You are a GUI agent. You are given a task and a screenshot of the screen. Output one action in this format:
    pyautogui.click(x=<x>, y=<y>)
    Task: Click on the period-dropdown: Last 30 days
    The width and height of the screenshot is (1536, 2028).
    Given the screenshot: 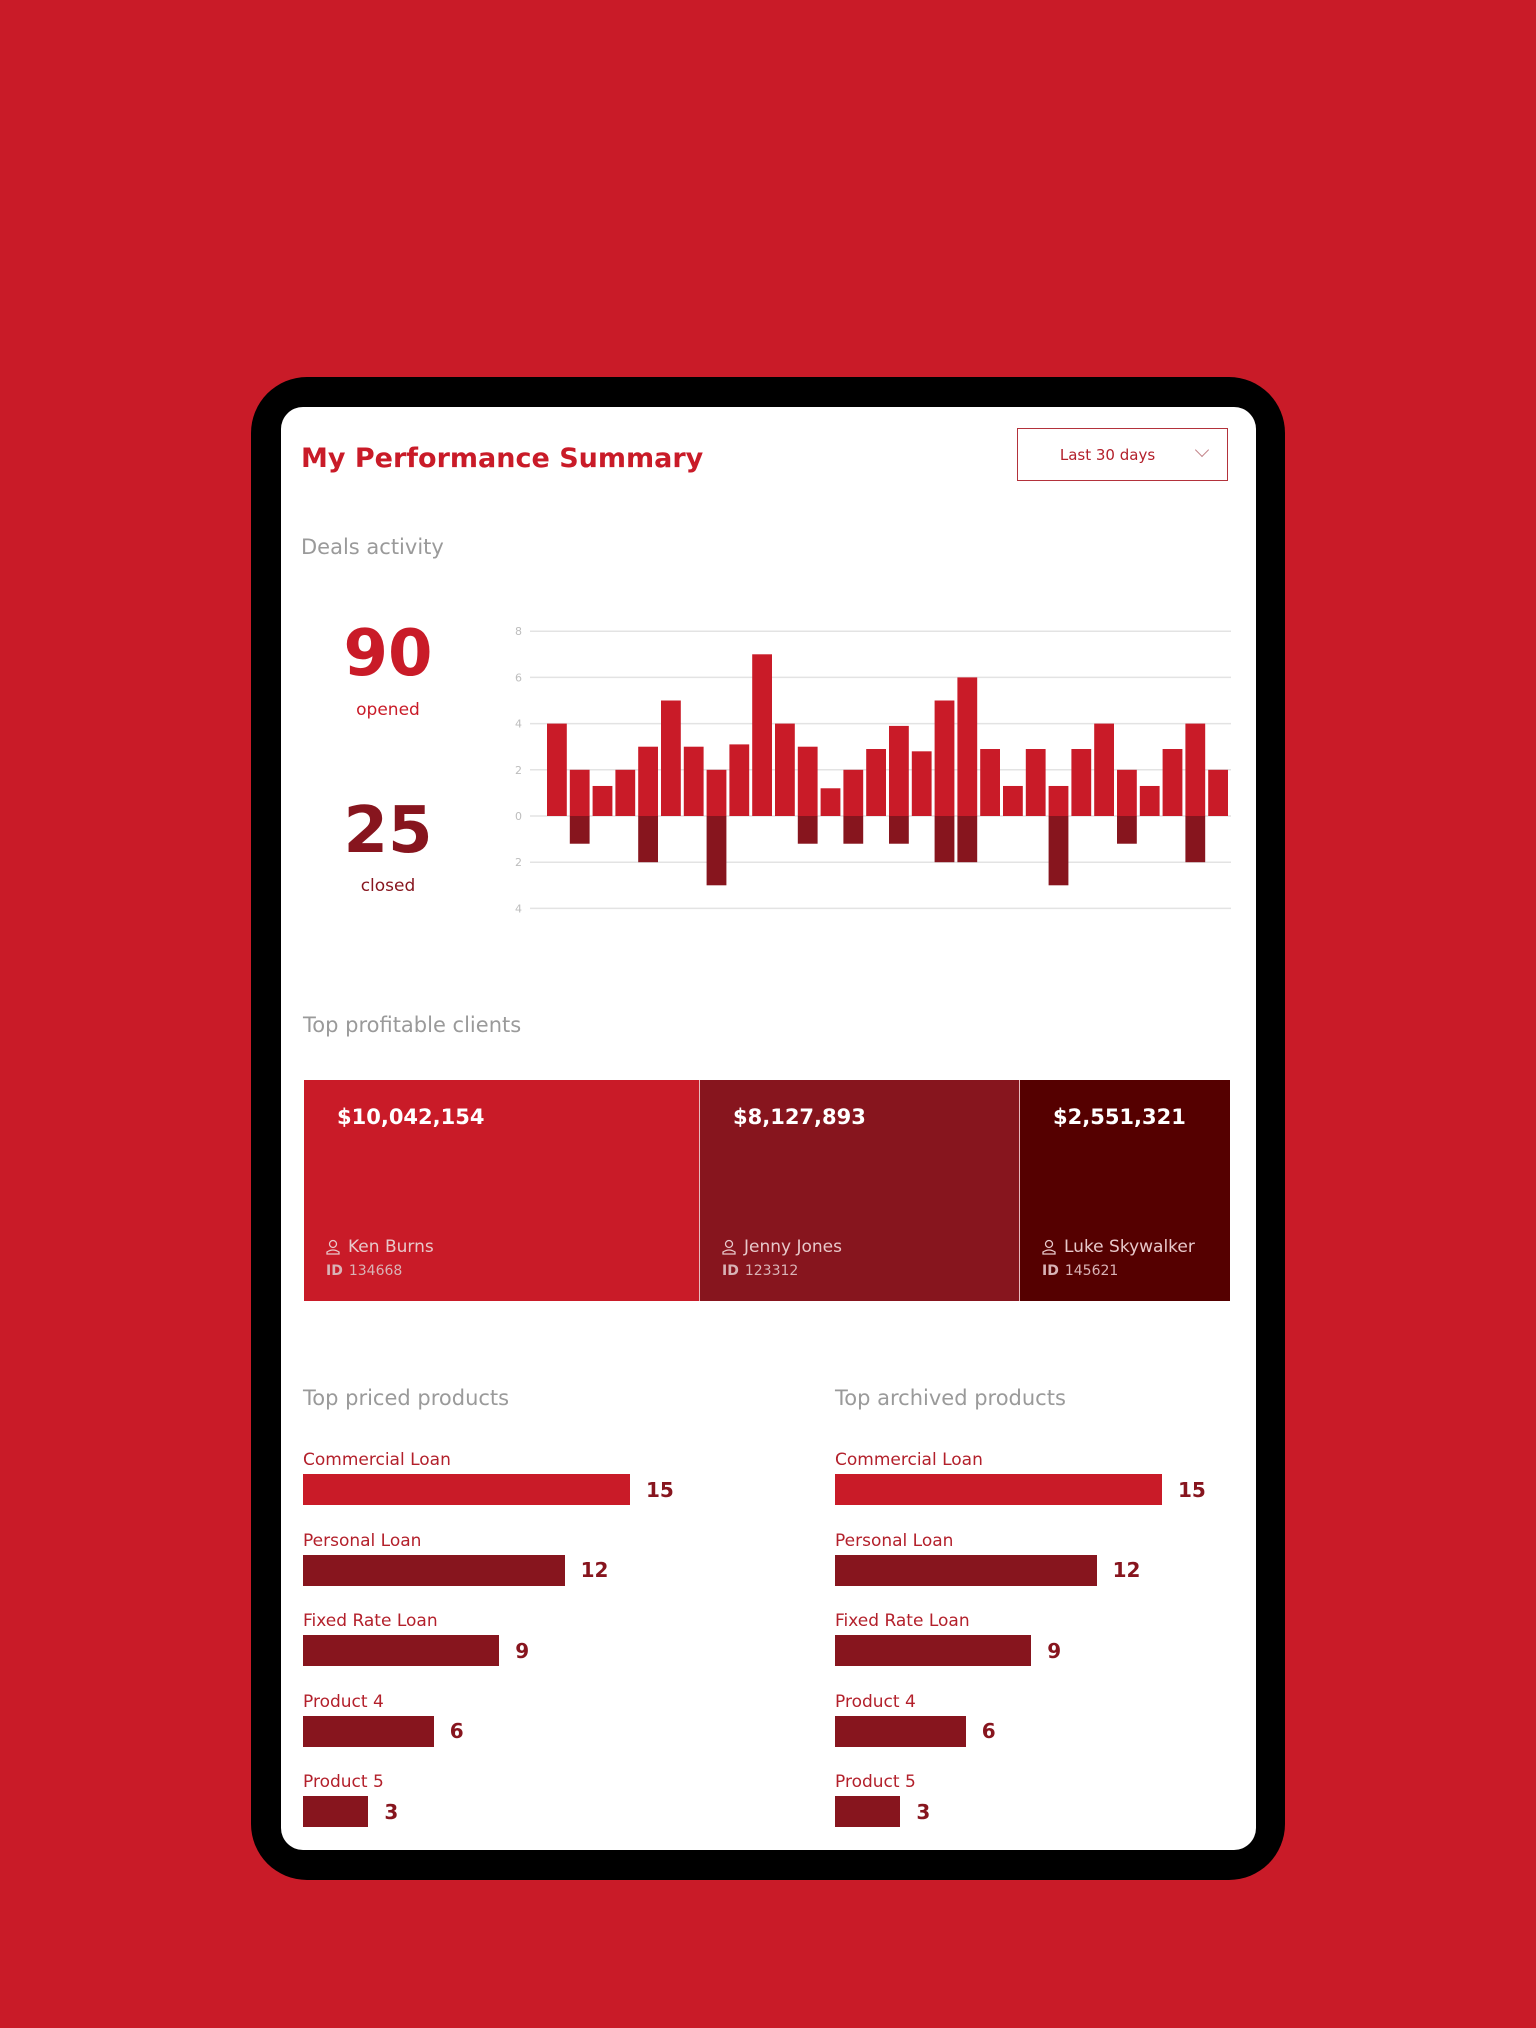 What is the action you would take?
    pyautogui.click(x=1122, y=454)
    